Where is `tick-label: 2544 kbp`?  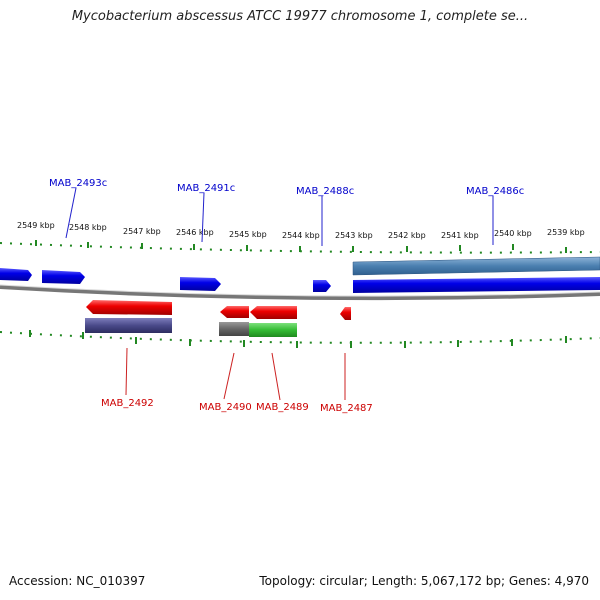
tick-label: 2544 kbp is located at coordinates (301, 235).